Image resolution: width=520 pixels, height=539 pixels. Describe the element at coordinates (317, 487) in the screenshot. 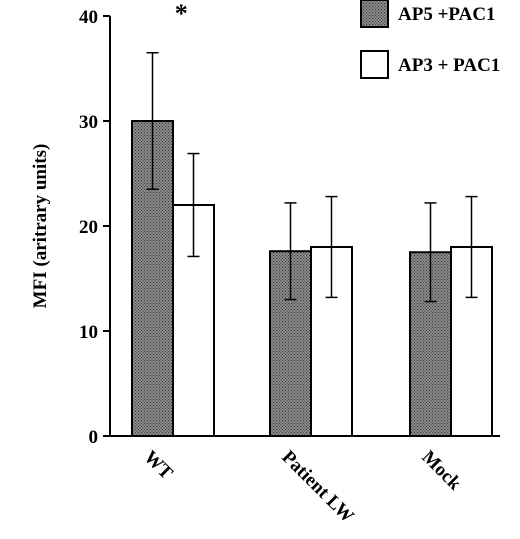

I see `category-label: Patient LW` at that location.